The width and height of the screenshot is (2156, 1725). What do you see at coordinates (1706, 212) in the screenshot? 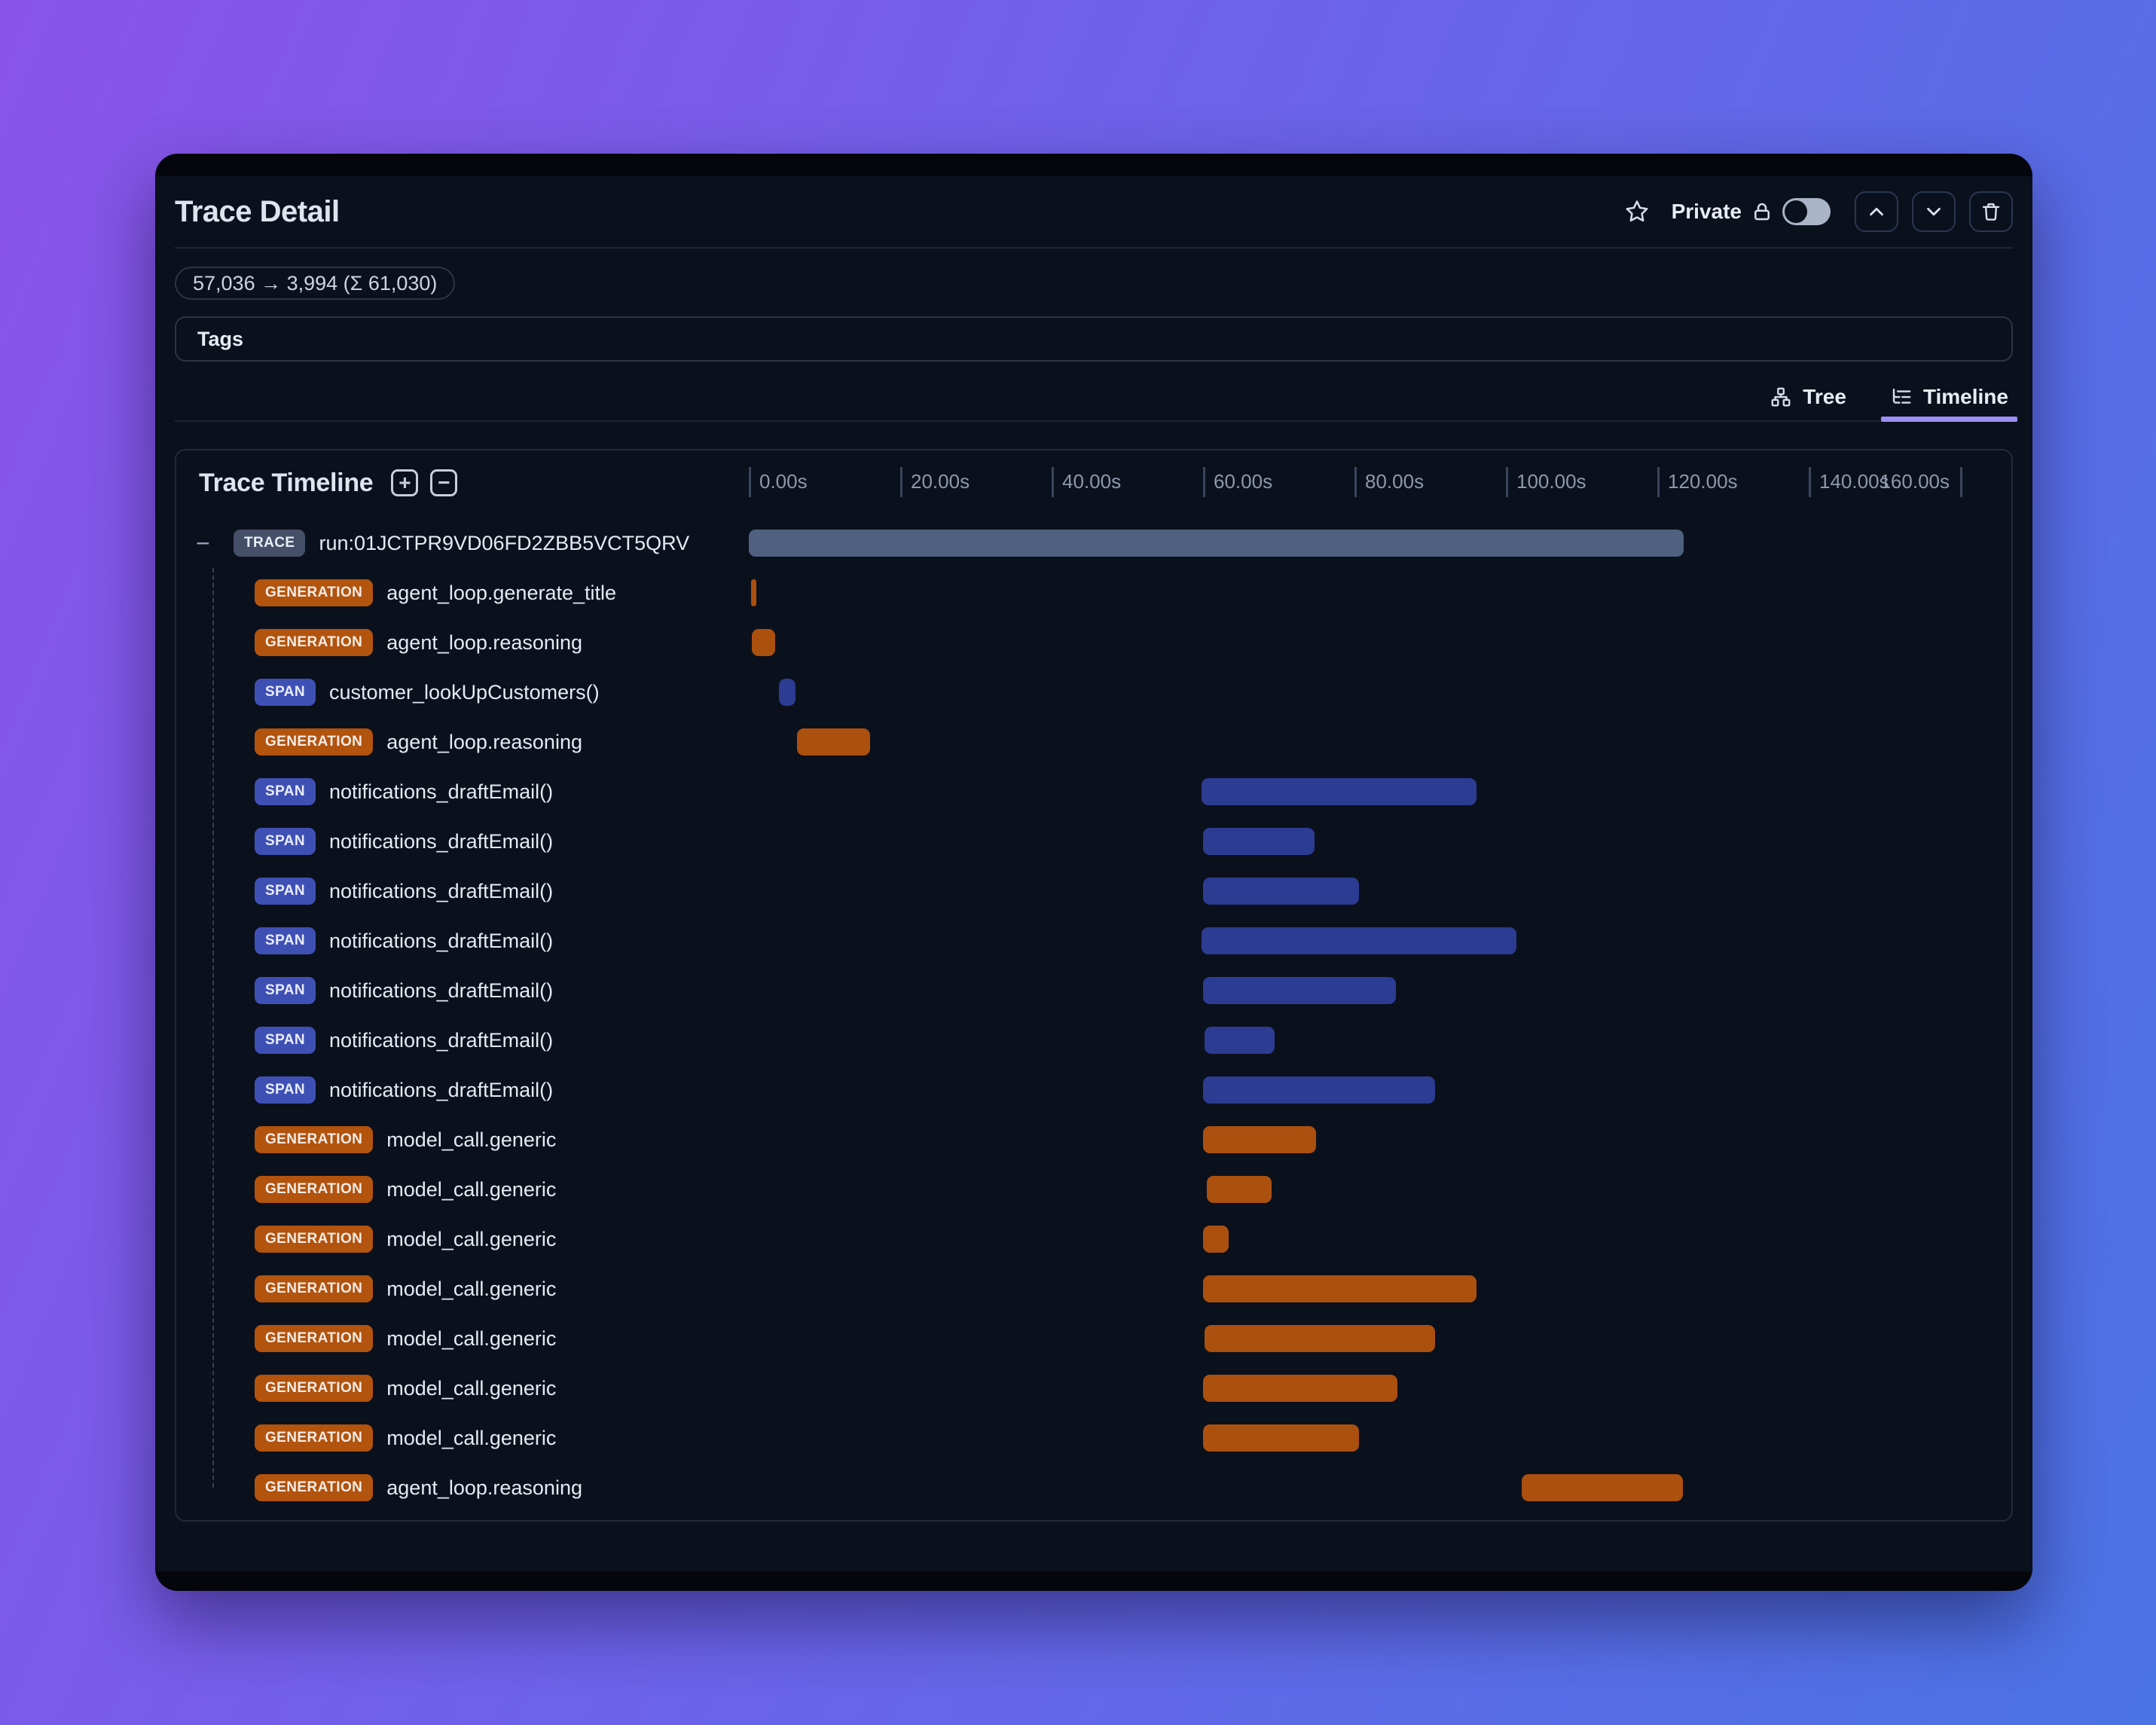
I see `privacy-label: Private` at bounding box center [1706, 212].